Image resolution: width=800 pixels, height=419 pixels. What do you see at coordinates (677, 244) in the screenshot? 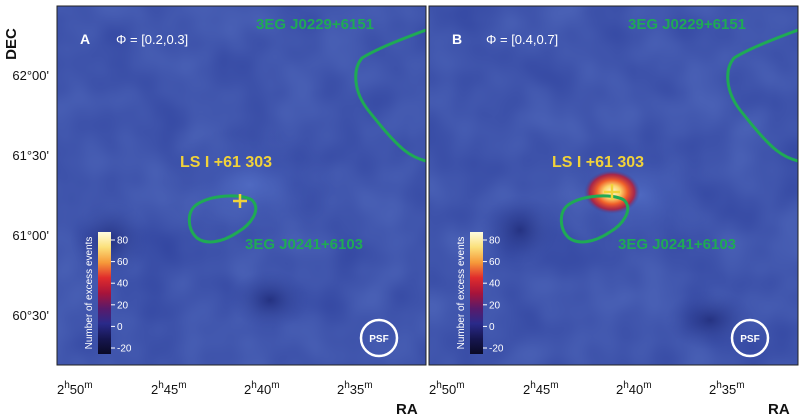
I see `panel-b-source-bottom: 3EG J0241+6103` at bounding box center [677, 244].